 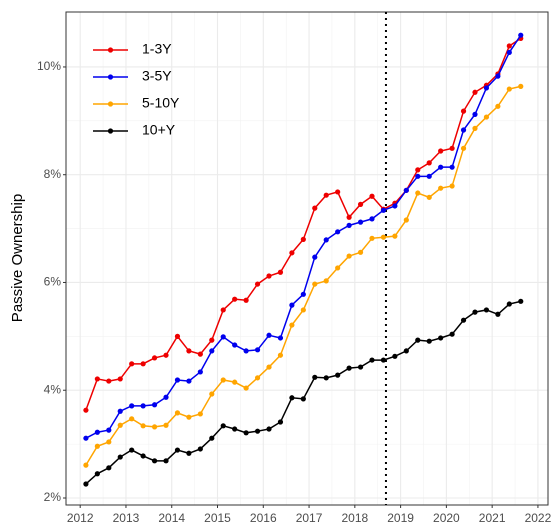 I want to click on legend-label: 1-3Y, so click(x=157, y=49).